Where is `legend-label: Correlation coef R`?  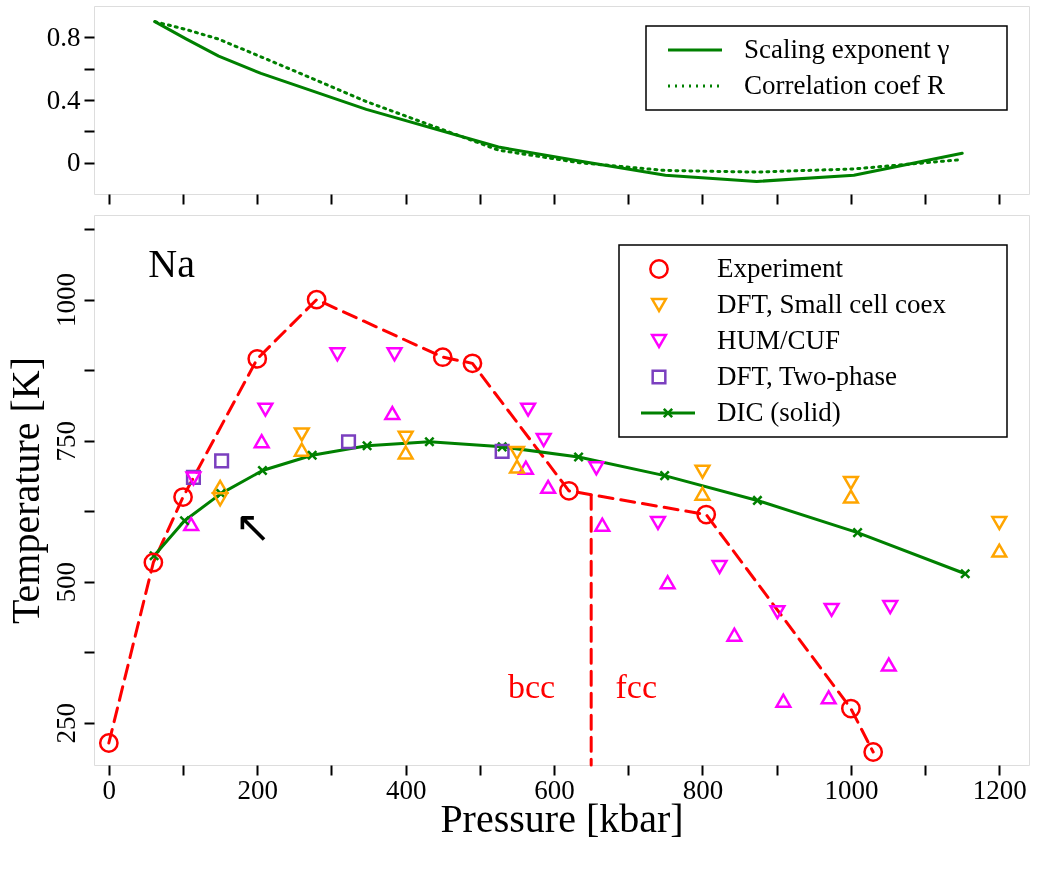
legend-label: Correlation coef R is located at coordinates (844, 85).